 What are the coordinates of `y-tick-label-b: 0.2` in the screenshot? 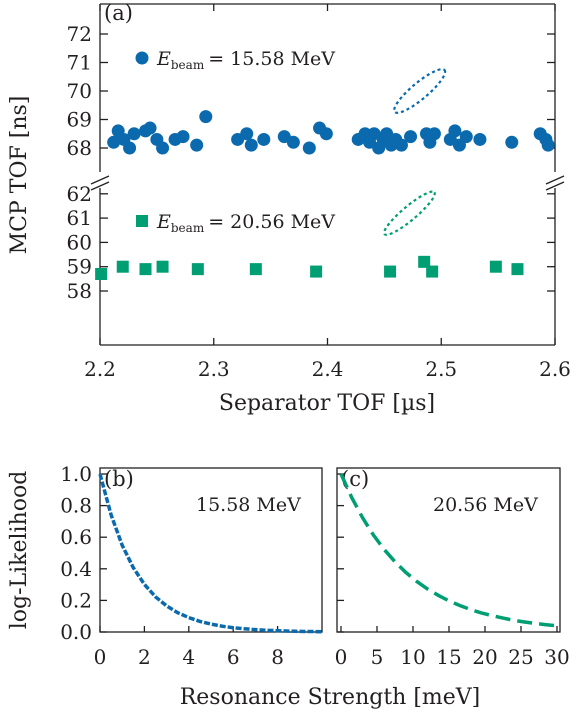 It's located at (76, 600).